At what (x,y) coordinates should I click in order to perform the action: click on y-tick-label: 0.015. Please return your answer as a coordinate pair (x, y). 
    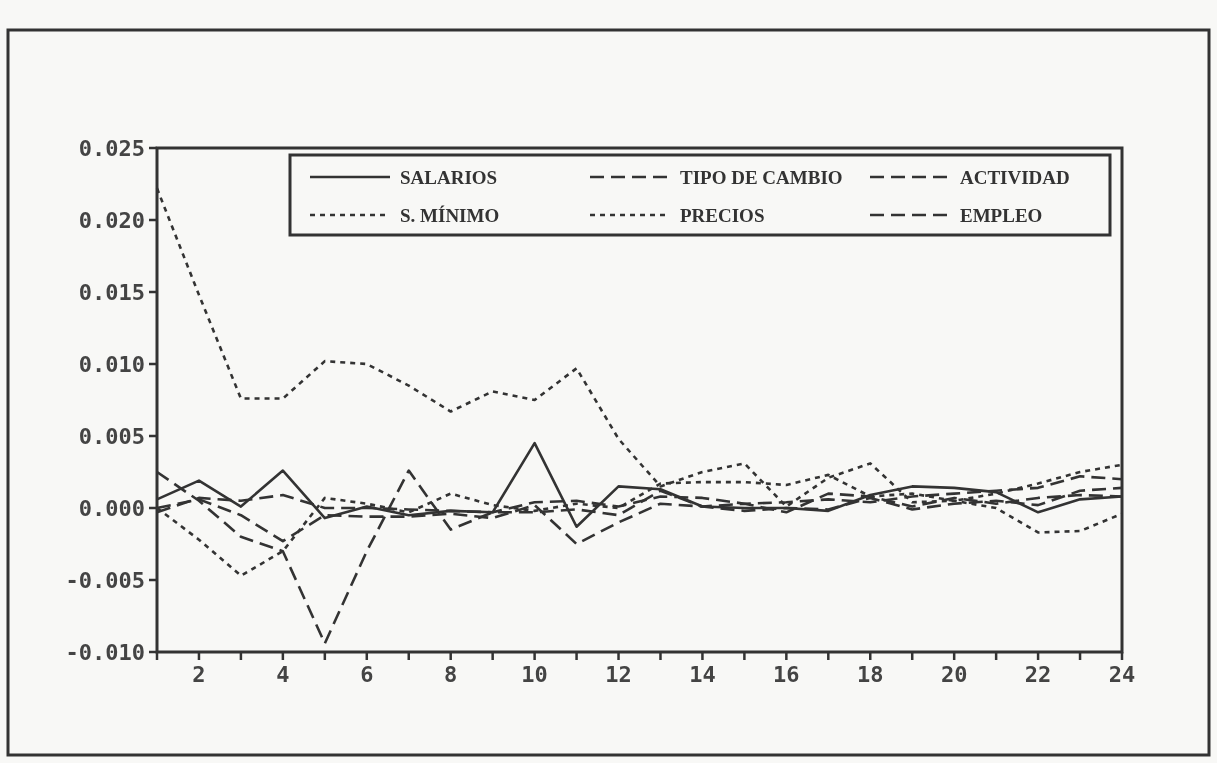
    Looking at the image, I should click on (111, 292).